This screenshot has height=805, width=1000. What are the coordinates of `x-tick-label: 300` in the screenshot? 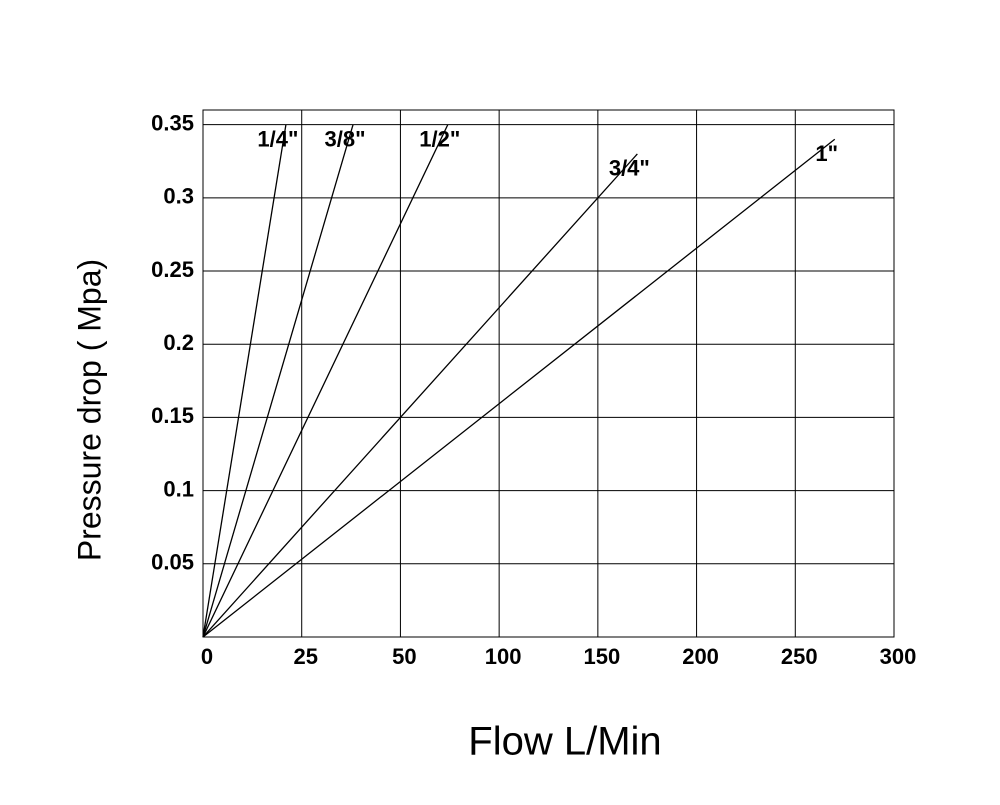 It's located at (898, 656).